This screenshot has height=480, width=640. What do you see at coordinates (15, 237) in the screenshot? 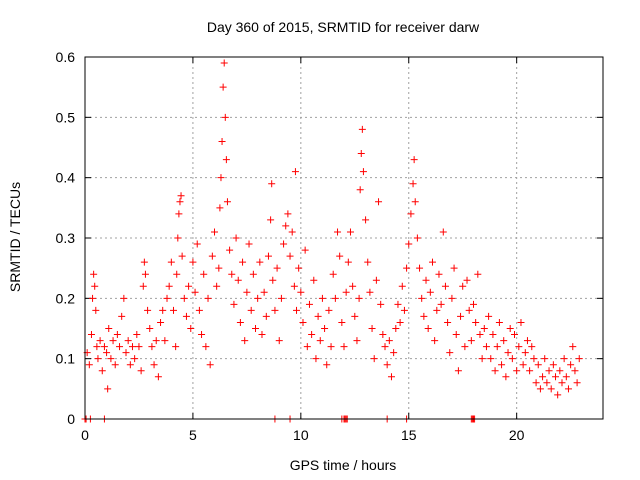
I see `y-axis-label: SRMTID / TECUs` at bounding box center [15, 237].